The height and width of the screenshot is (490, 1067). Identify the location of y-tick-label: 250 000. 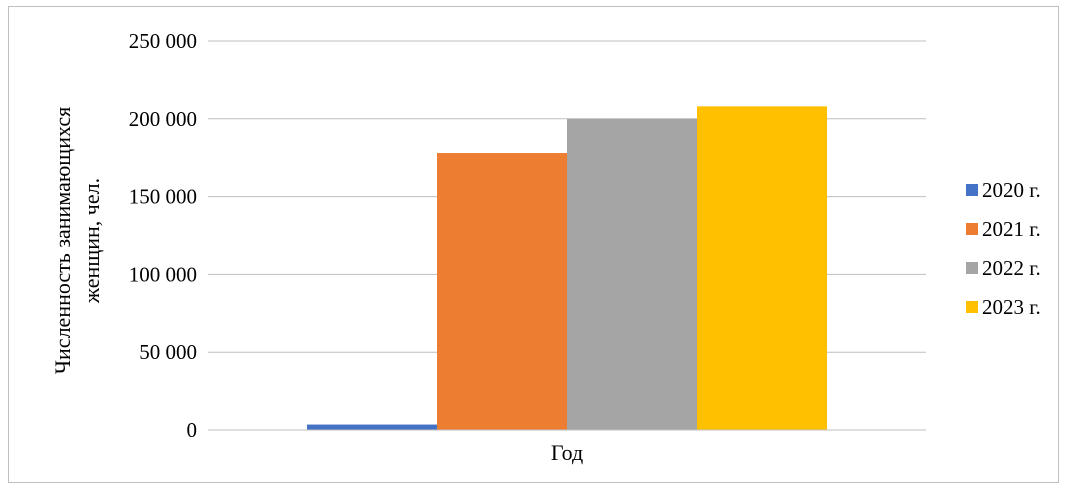
(163, 41).